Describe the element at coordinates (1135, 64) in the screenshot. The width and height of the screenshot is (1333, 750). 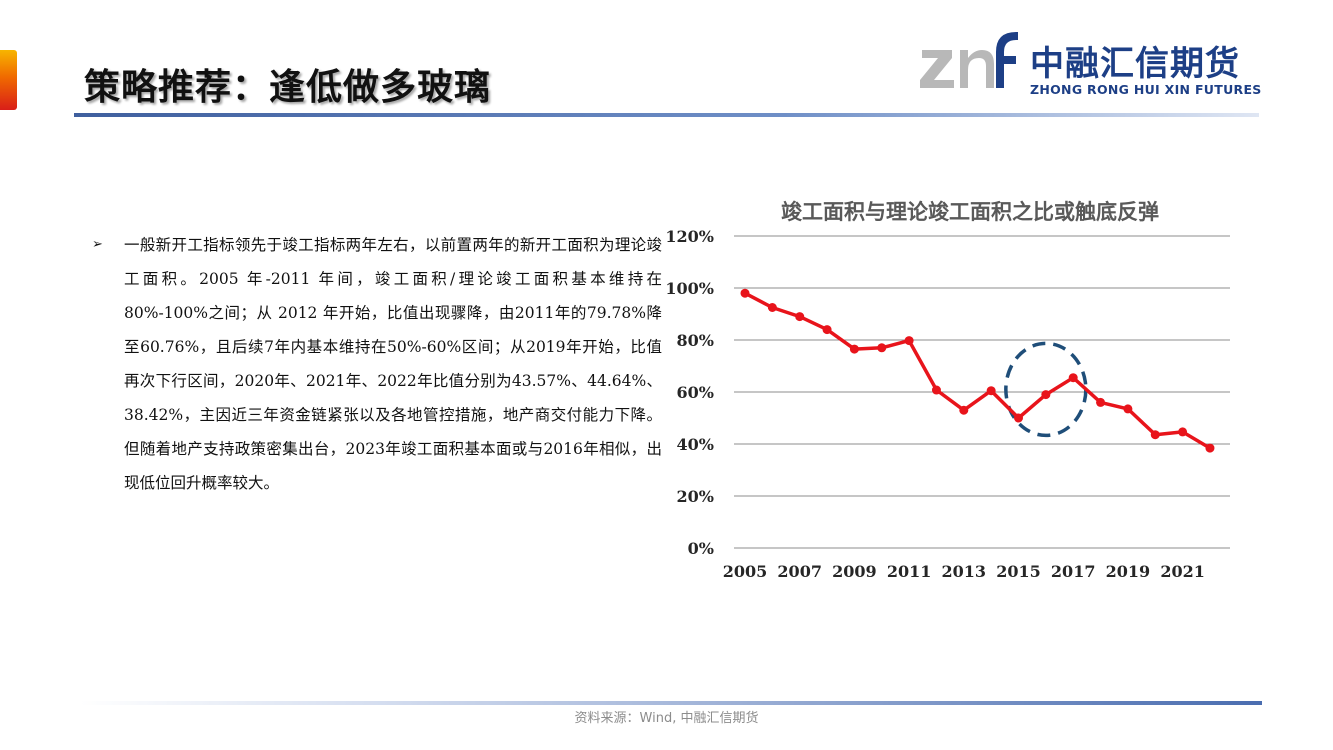
I see `logo-chinese-name: 中融汇信期货` at that location.